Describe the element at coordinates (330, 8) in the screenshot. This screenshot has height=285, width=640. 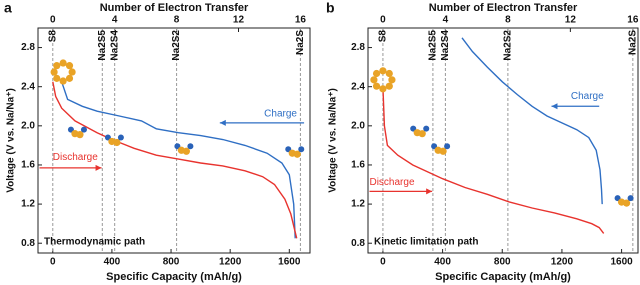
I see `panel-label: b` at that location.